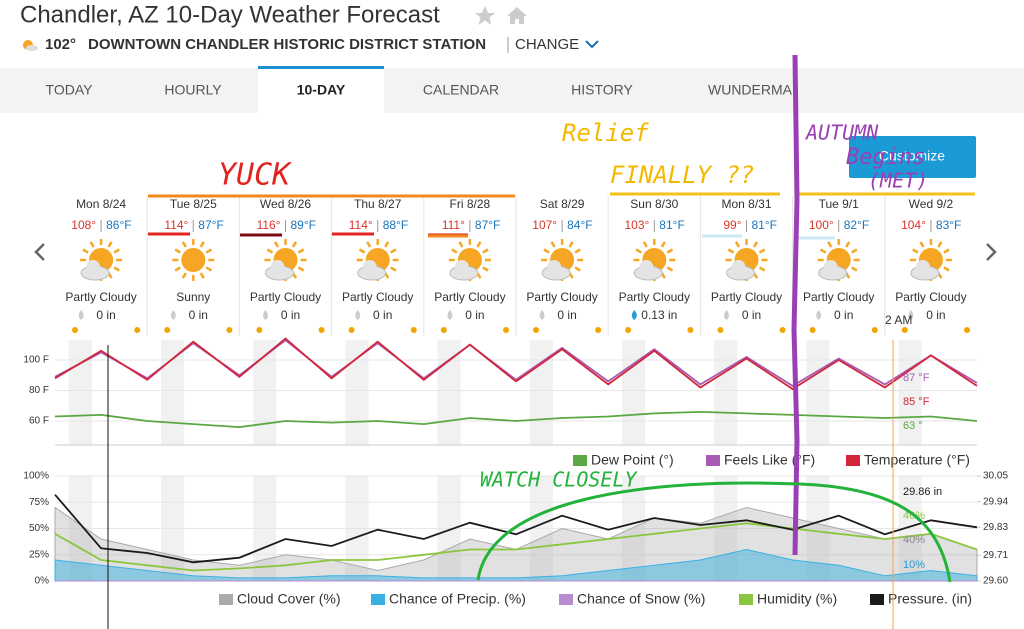 The height and width of the screenshot is (629, 1024). Describe the element at coordinates (641, 599) in the screenshot. I see `legend-label: Chance of Snow (%)` at that location.